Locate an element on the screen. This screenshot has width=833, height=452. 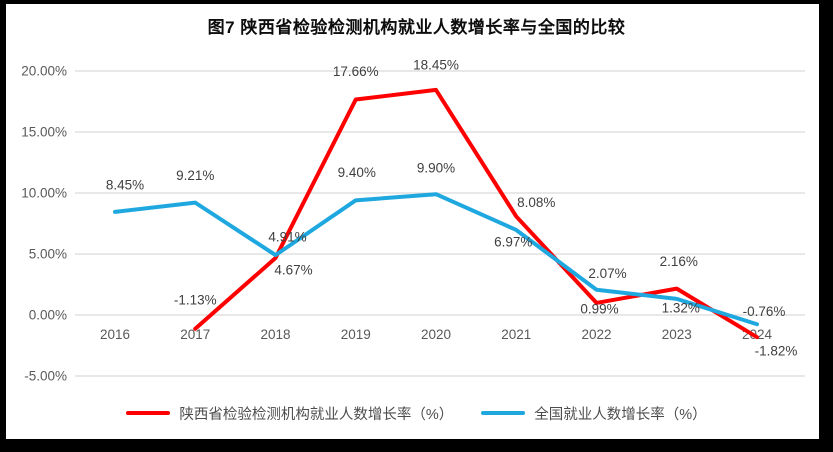
x-tick-label: 2016 is located at coordinates (115, 334).